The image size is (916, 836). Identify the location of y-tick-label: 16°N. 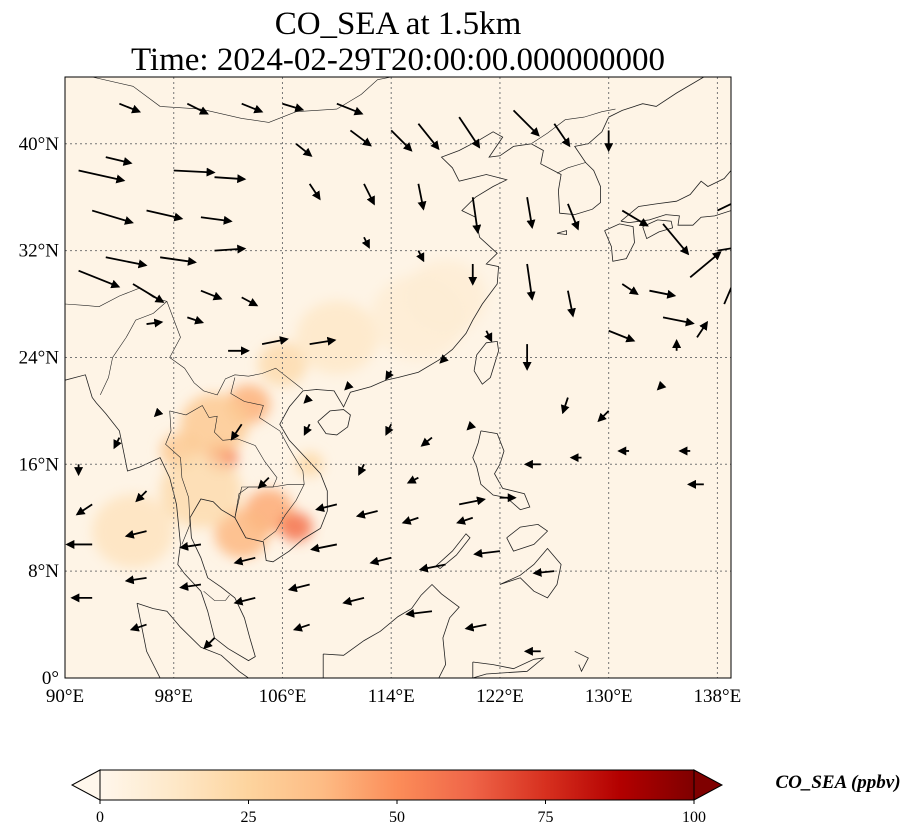
(39, 464).